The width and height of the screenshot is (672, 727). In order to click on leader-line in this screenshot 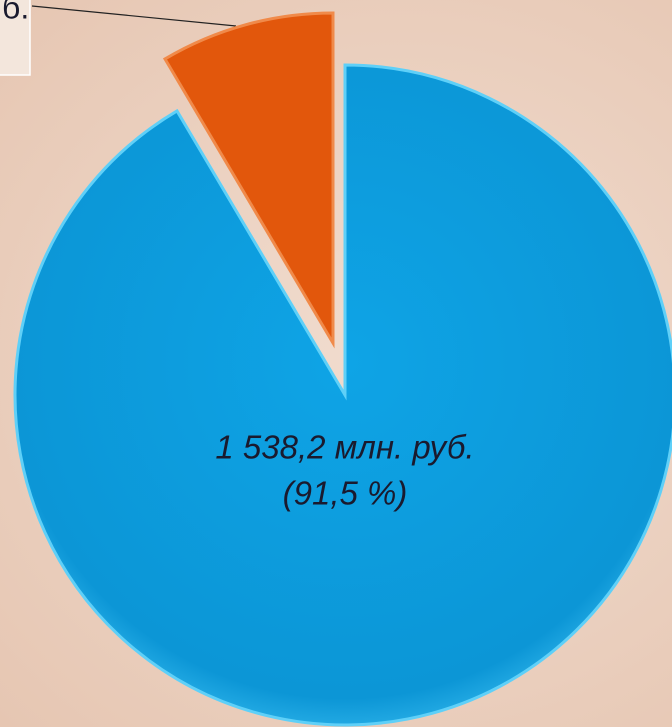, I will do `click(134, 16)`.